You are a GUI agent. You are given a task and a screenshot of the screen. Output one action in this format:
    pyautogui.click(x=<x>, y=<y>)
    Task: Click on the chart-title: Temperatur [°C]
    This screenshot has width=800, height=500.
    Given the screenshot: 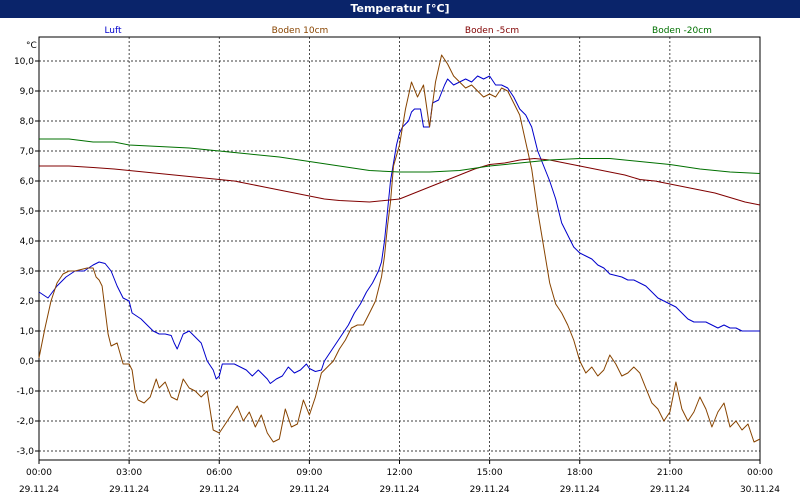 What is the action you would take?
    pyautogui.click(x=400, y=9)
    